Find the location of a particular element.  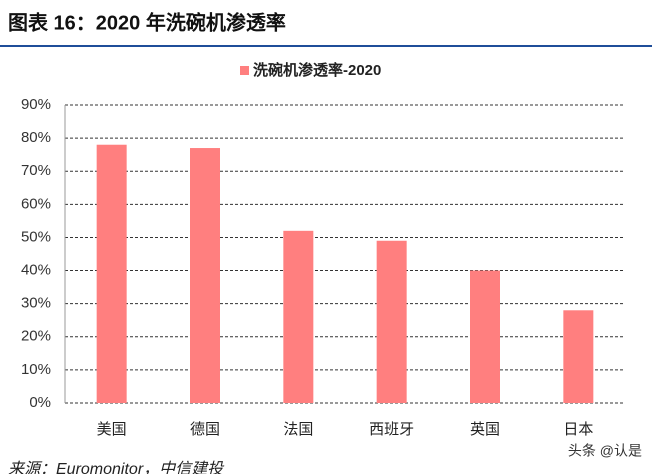

chart-title: 图表 16：2020 年洗碗机渗透率 is located at coordinates (147, 22).